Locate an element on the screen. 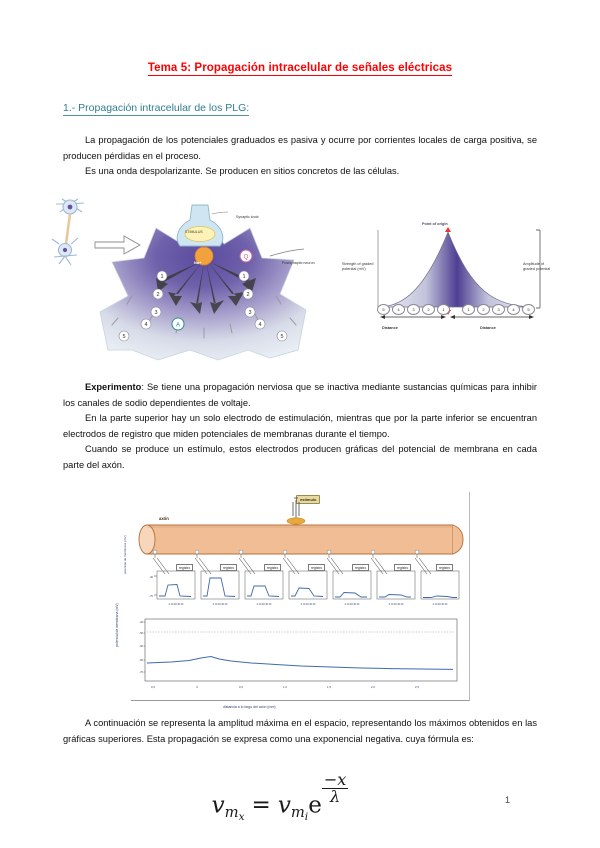 The height and width of the screenshot is (848, 600). chart-ylabel-amplitude: Amplitude of graded potential is located at coordinates (537, 266).